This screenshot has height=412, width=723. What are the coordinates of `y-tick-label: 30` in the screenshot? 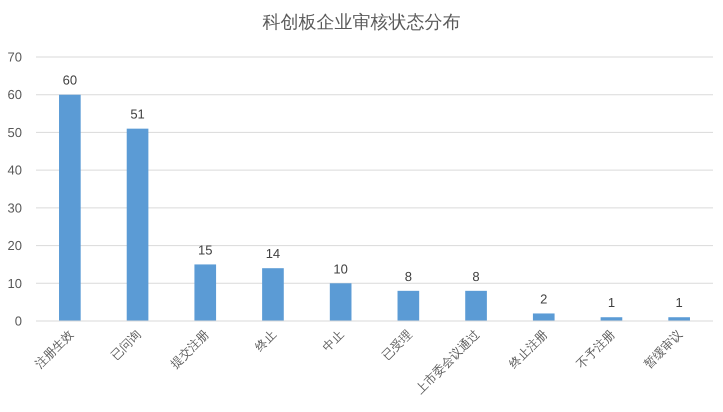 It's located at (15, 208).